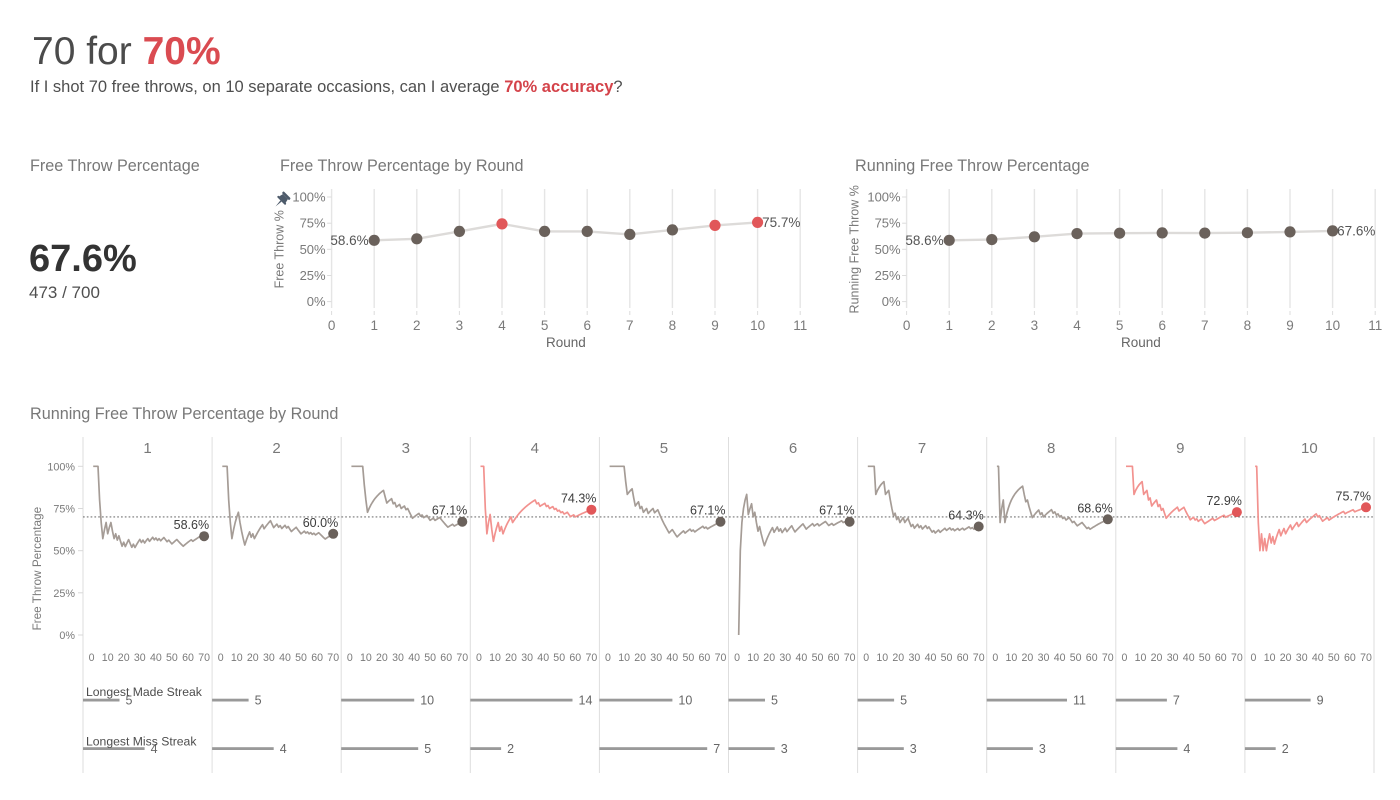 Image resolution: width=1400 pixels, height=800 pixels. Describe the element at coordinates (855, 249) in the screenshot. I see `svg-text: Running Free Throw %` at that location.